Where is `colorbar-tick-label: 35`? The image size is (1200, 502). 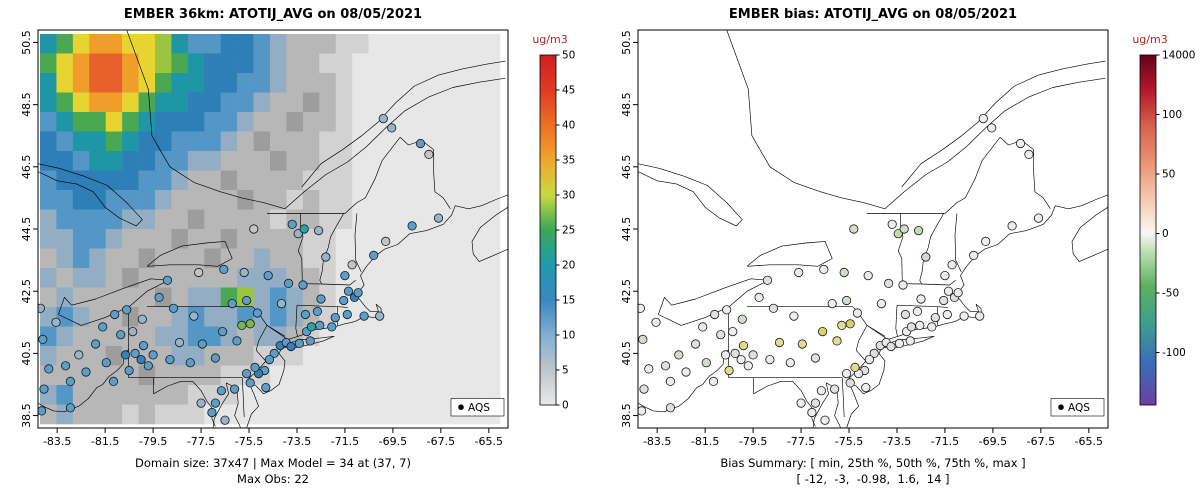
colorbar-tick-label: 35 is located at coordinates (568, 161).